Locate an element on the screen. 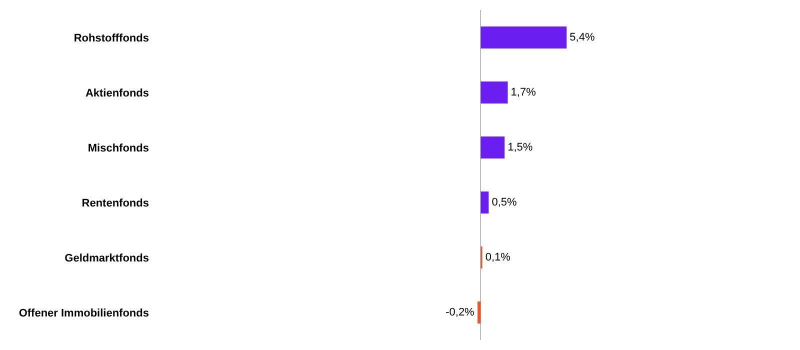 The width and height of the screenshot is (800, 350). y-tick-label: Offener Immobilienfonds is located at coordinates (83, 313).